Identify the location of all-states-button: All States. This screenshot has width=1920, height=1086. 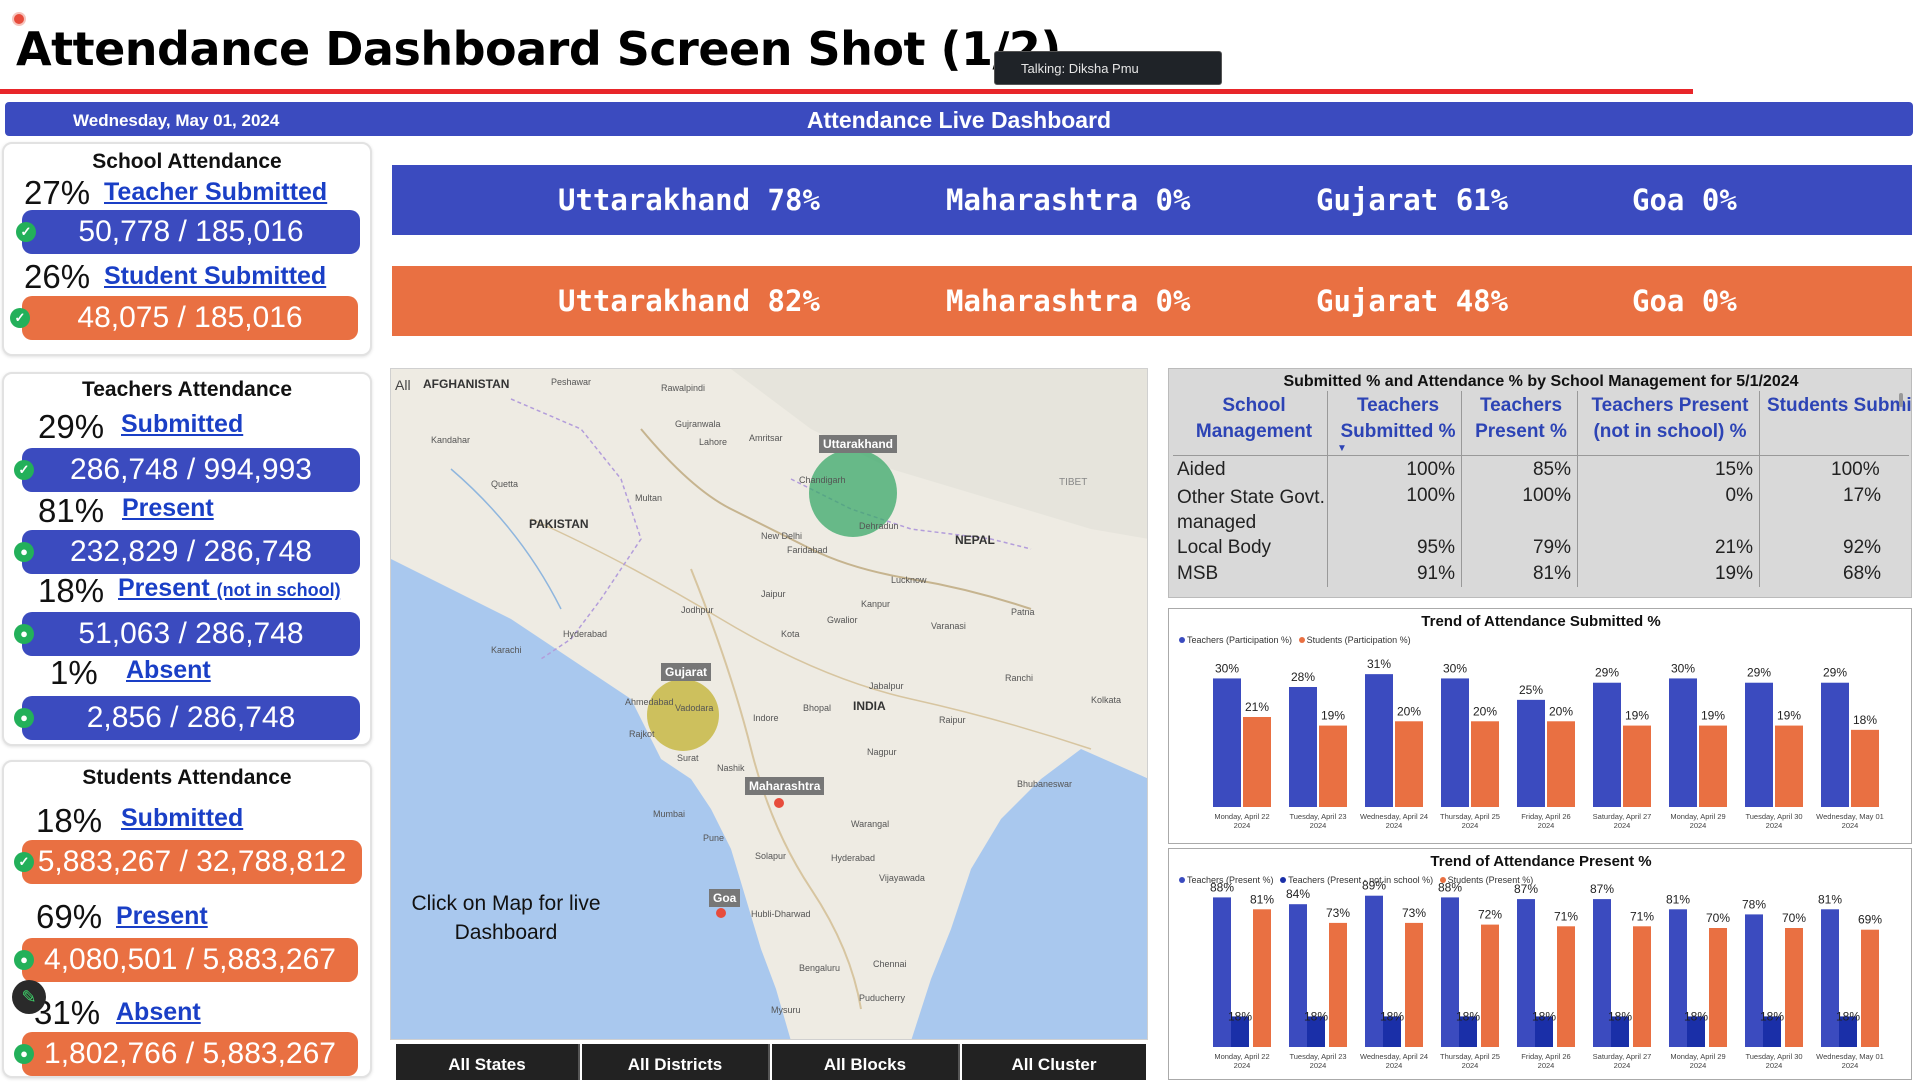
(488, 1062).